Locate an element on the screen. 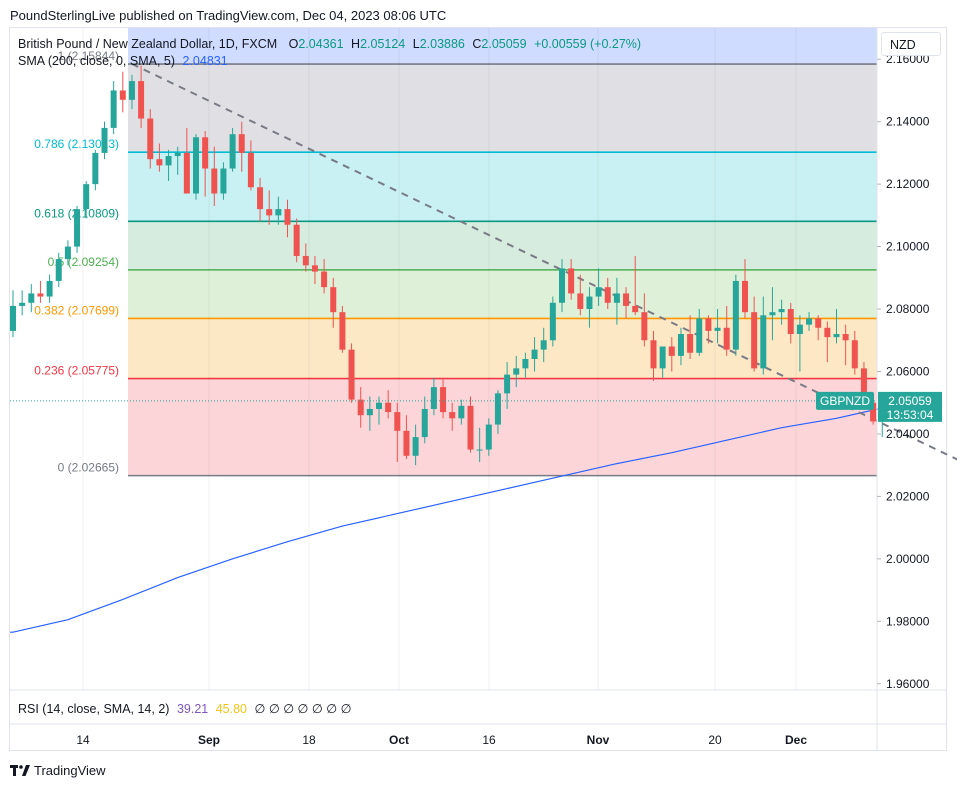  high-value: 2.05124 is located at coordinates (383, 44).